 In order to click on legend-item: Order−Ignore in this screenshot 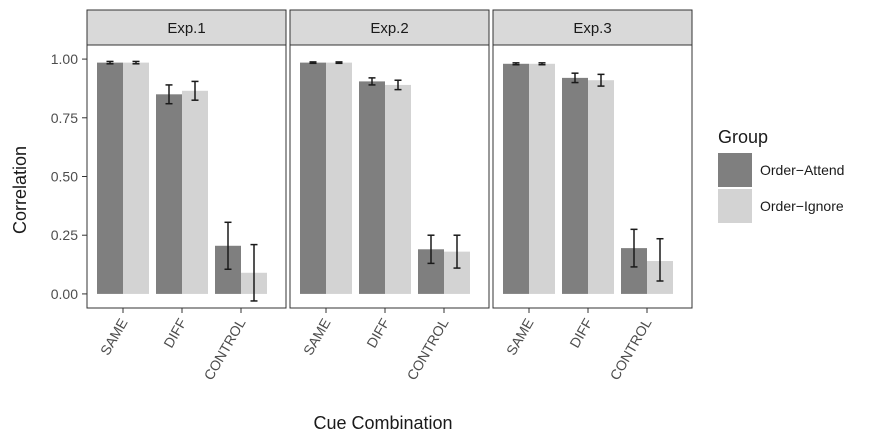, I will do `click(781, 206)`.